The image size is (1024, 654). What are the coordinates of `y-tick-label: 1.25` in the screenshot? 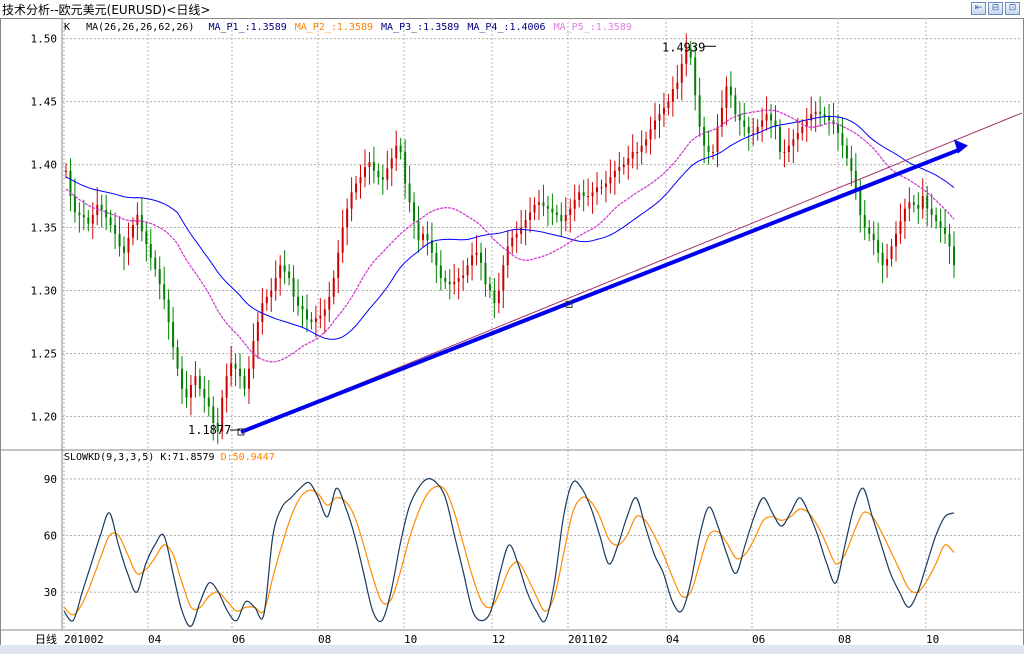 It's located at (44, 354).